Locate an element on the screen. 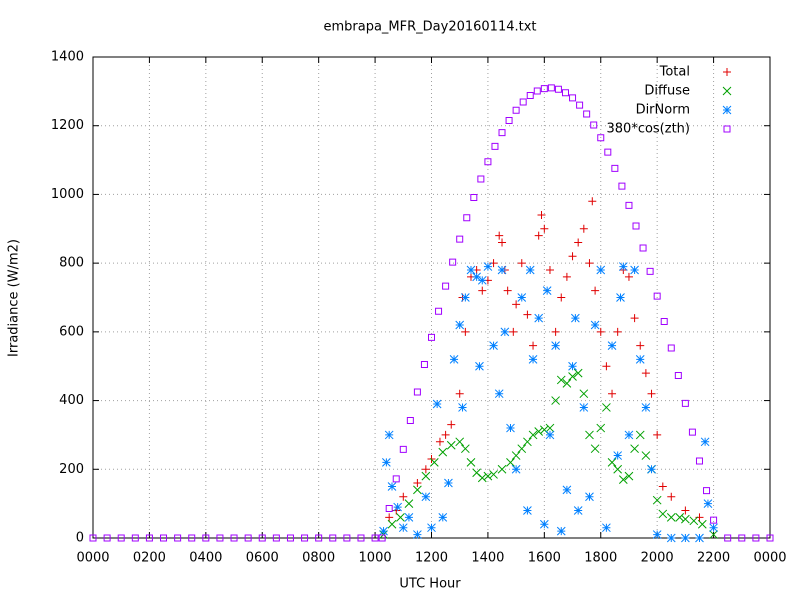  legend-label: 380*cos(zth) is located at coordinates (649, 129).